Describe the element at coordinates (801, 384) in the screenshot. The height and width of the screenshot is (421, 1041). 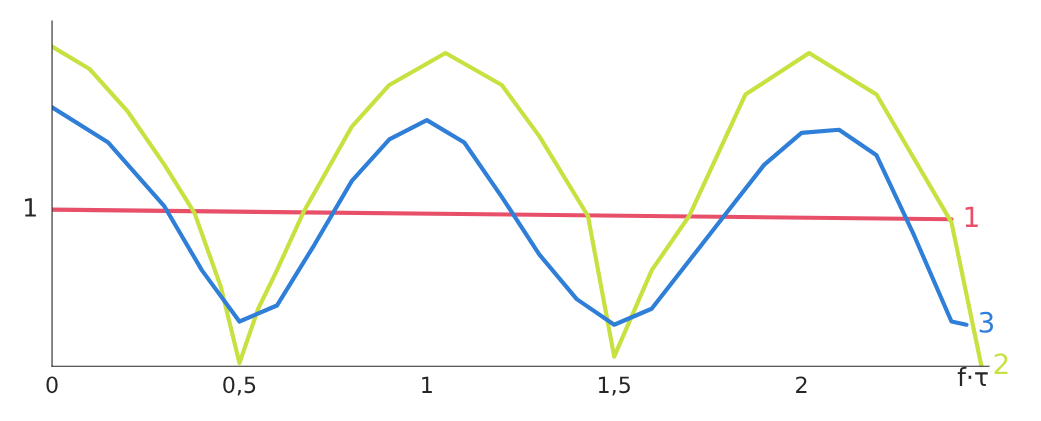
I see `x-tick-label: 2` at that location.